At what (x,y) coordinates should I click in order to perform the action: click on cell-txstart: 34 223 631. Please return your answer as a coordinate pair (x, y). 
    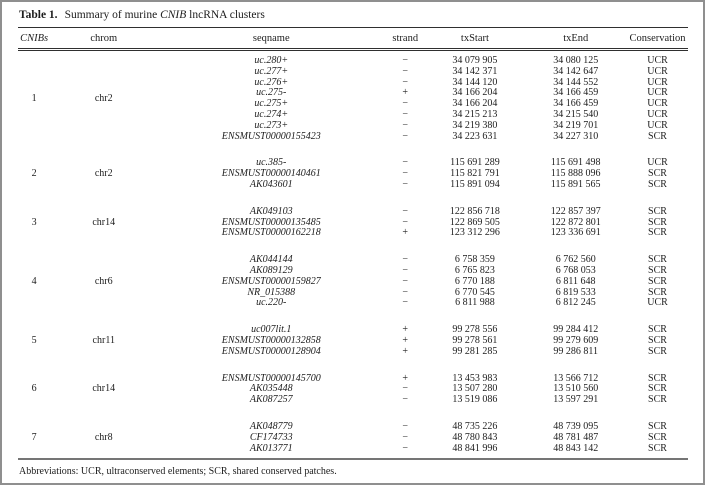
    Looking at the image, I should click on (475, 136).